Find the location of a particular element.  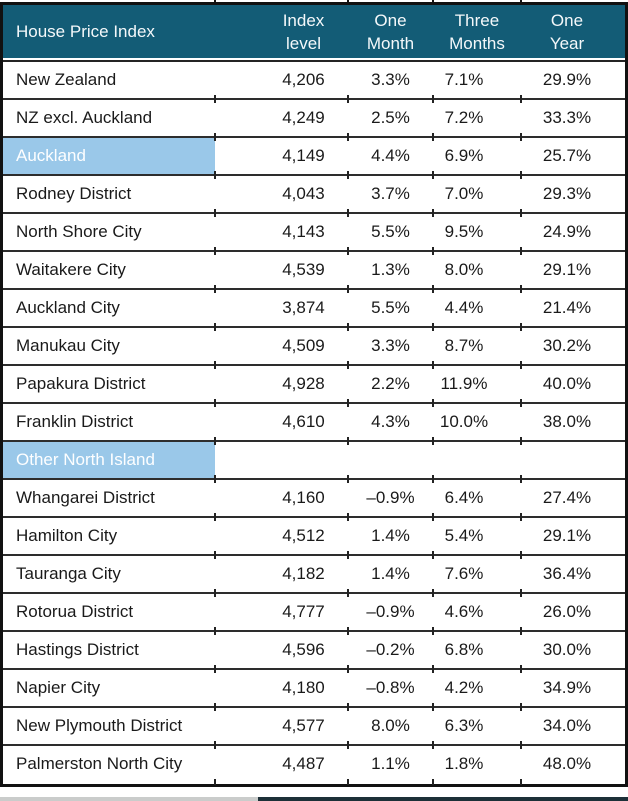

table-row: New Plymouth District 4,577 8.0% 6.3% 34.0% is located at coordinates (314, 728).